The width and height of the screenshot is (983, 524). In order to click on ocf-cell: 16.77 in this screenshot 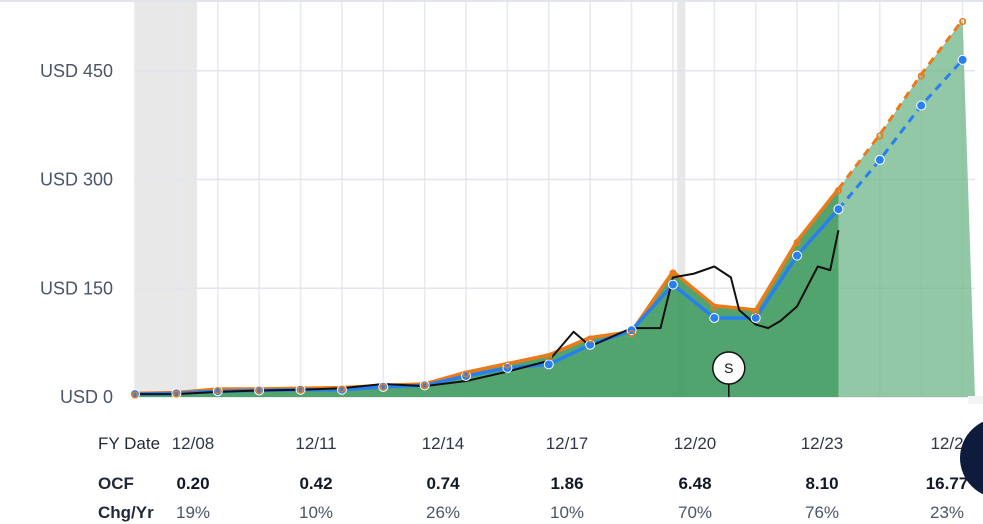, I will do `click(947, 483)`.